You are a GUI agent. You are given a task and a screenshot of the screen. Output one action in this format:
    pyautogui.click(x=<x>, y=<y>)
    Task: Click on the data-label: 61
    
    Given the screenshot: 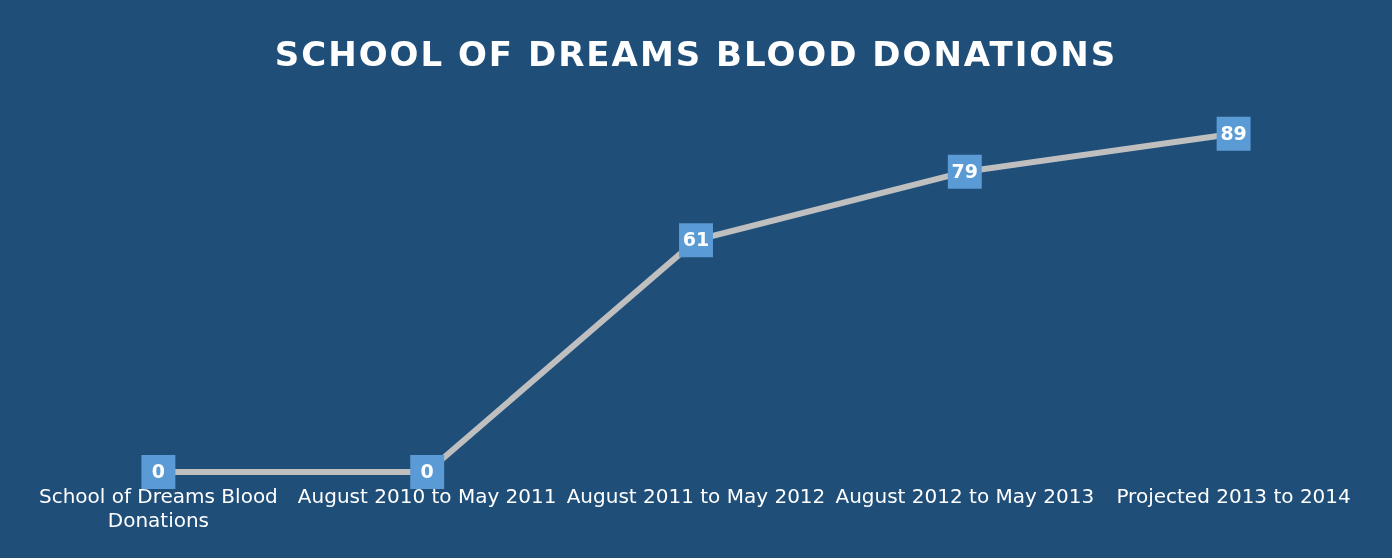 What is the action you would take?
    pyautogui.click(x=696, y=239)
    